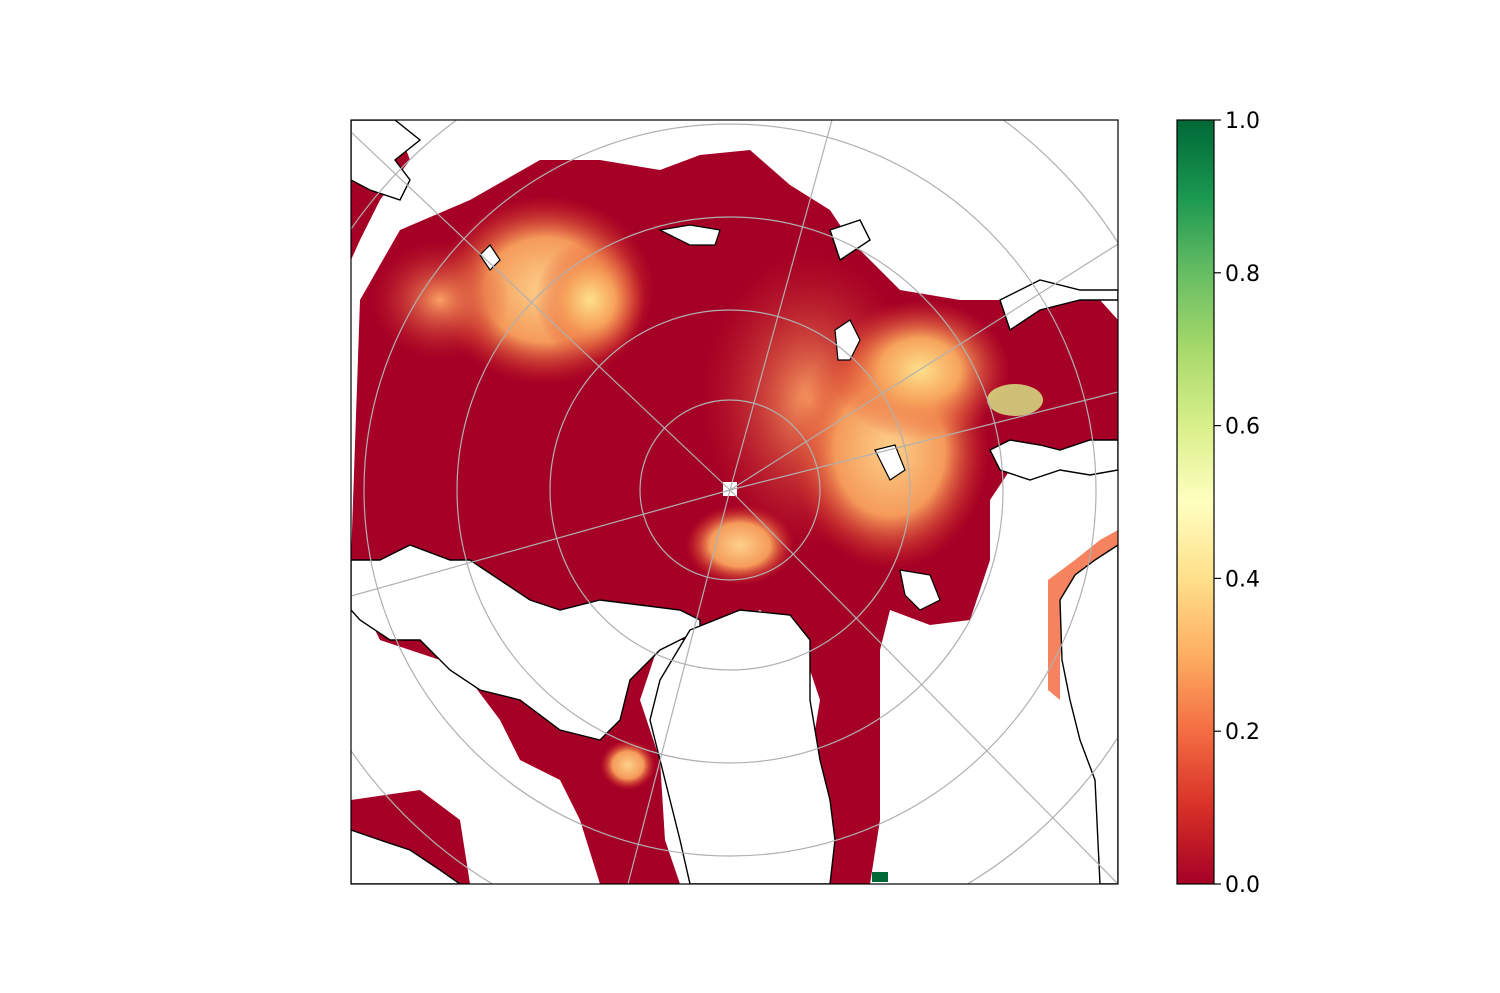  What do you see at coordinates (689, 235) in the screenshot?
I see `svalbard-land` at bounding box center [689, 235].